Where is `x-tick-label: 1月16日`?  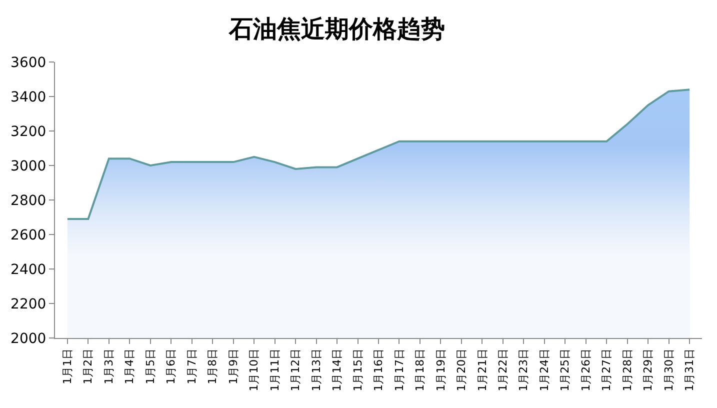
x-tick-label: 1月16日 is located at coordinates (379, 370).